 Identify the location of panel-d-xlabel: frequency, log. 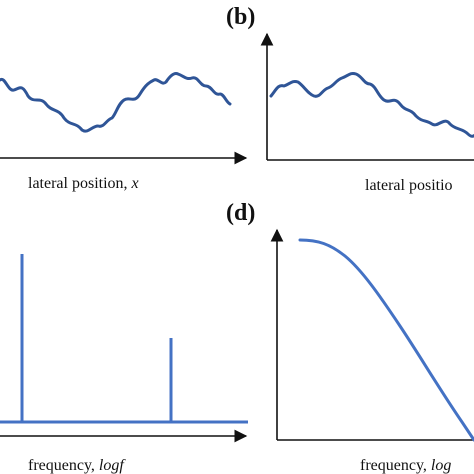
(405, 465).